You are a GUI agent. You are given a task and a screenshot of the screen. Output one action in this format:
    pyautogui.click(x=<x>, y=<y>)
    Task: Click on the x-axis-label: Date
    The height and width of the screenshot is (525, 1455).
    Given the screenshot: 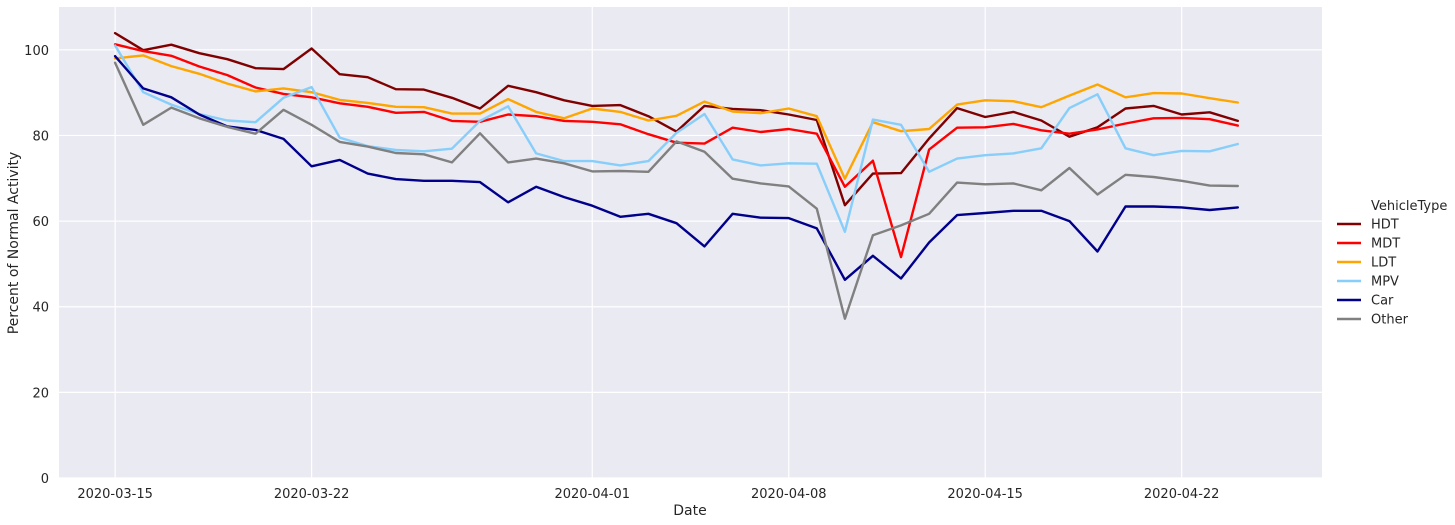 What is the action you would take?
    pyautogui.click(x=689, y=511)
    